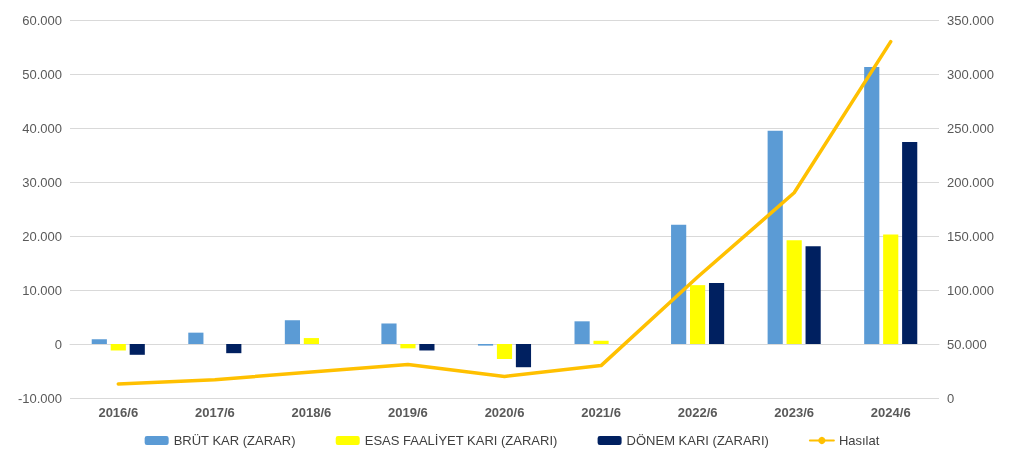  Describe the element at coordinates (970, 74) in the screenshot. I see `y2-tick-label: 300.000` at that location.